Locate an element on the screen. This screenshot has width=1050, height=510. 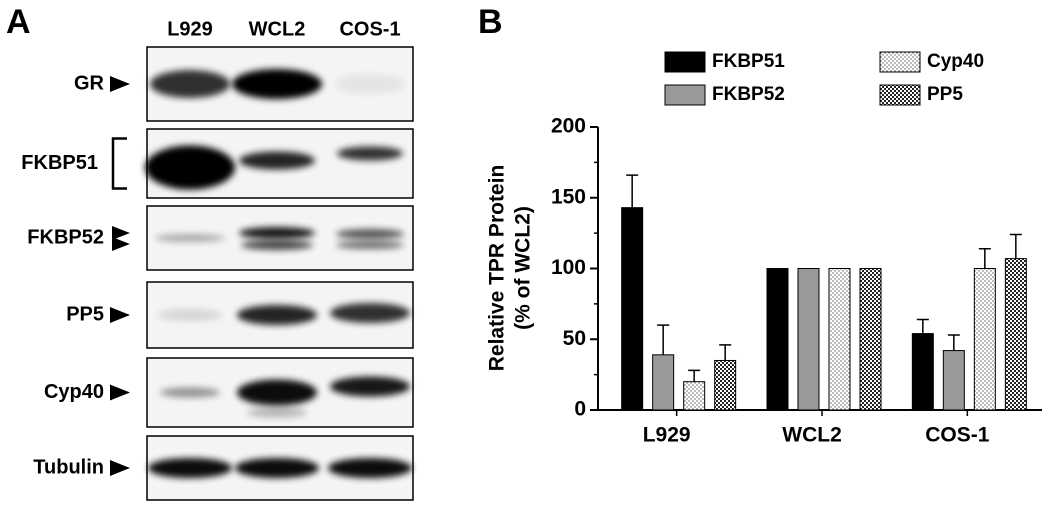
y-tick-label: 150 is located at coordinates (568, 196).